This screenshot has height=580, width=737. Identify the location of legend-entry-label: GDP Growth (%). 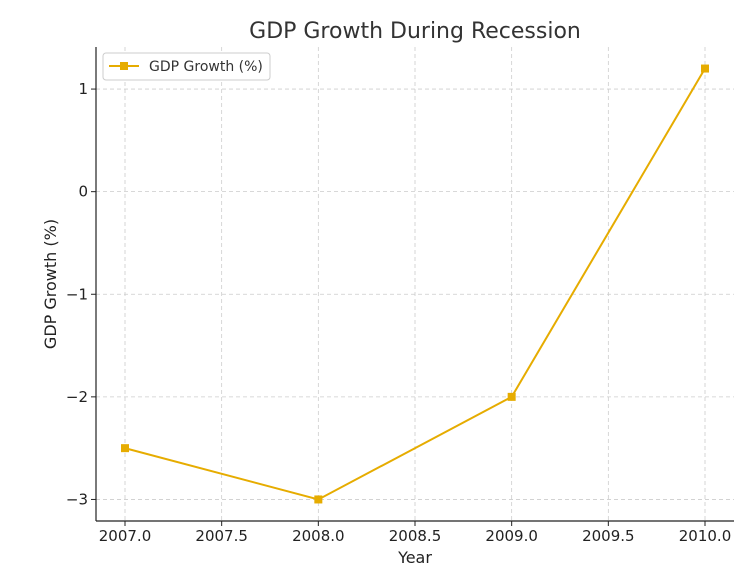
(206, 67).